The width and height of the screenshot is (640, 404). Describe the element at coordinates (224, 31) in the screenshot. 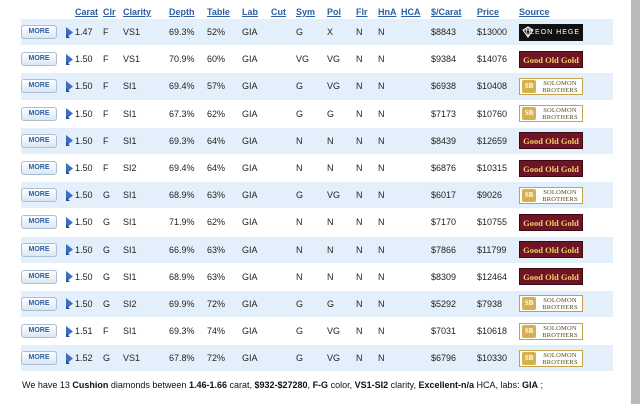

I see `table-pct-cell: 52%` at that location.